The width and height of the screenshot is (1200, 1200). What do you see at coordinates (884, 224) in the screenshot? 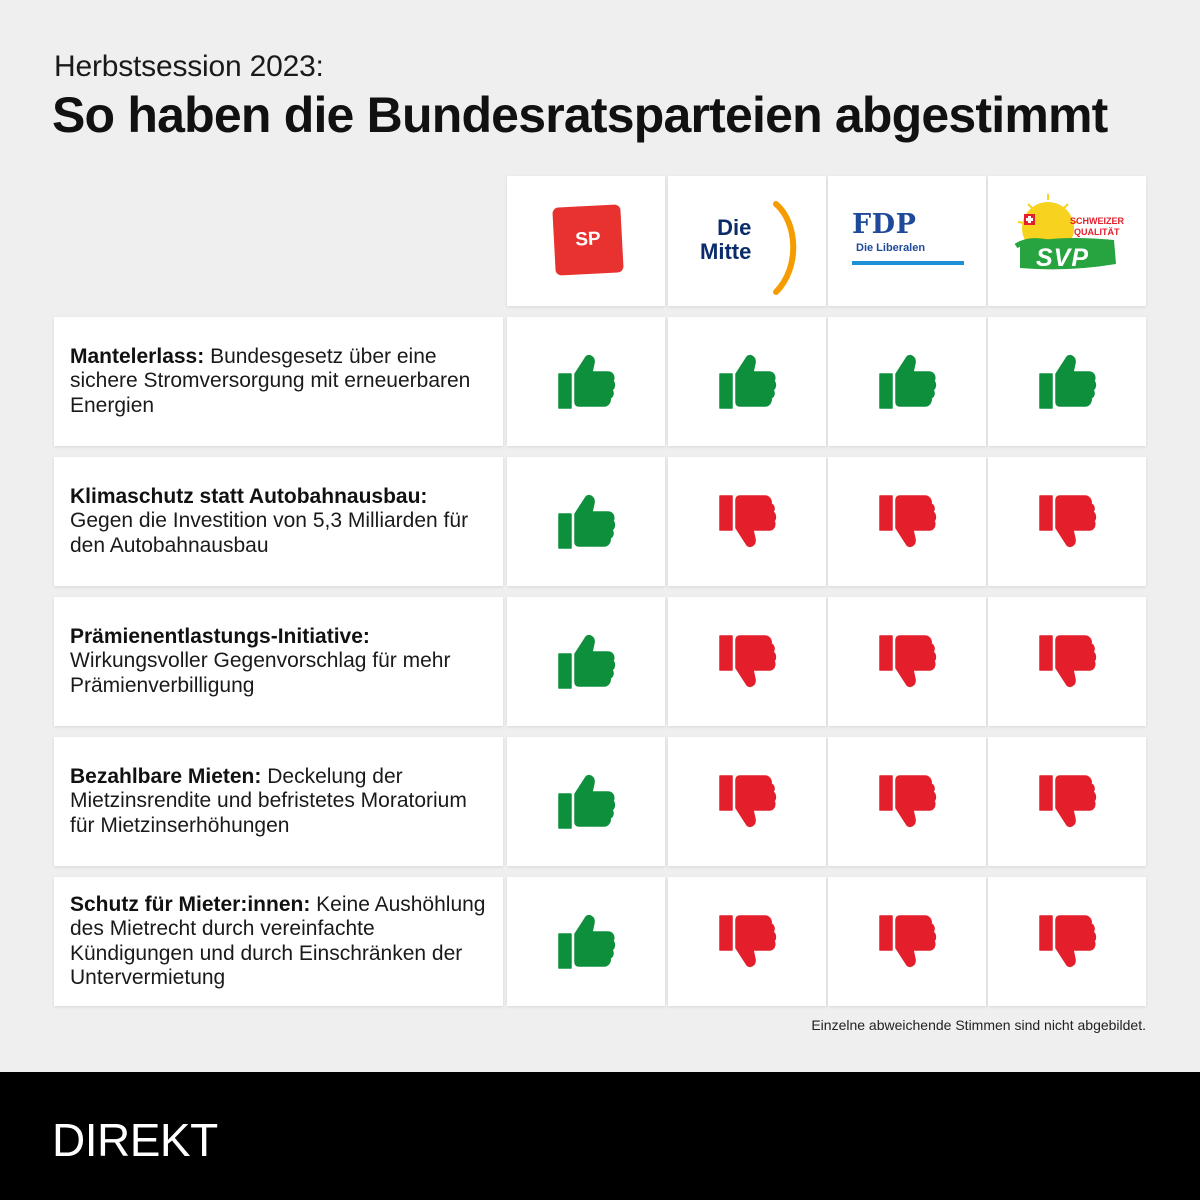
I see `fdp-logo: FDP` at bounding box center [884, 224].